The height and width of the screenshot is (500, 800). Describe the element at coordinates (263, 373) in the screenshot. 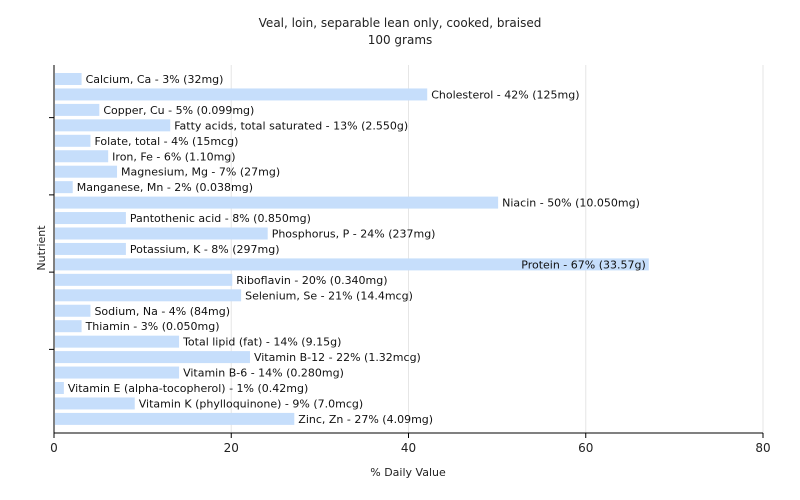

I see `bar-label-19: Vitamin B-6 - 14% (0.280mg)` at that location.